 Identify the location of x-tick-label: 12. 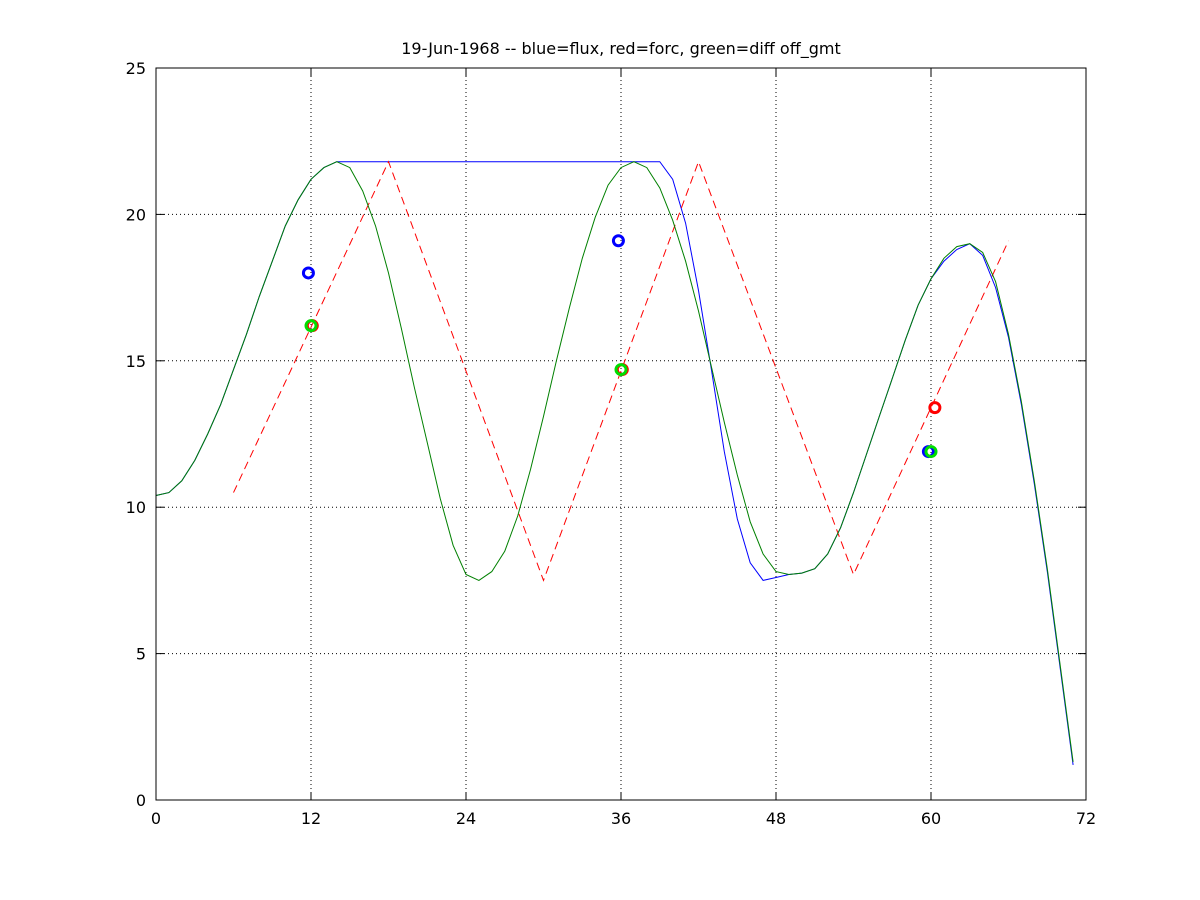
(311, 818).